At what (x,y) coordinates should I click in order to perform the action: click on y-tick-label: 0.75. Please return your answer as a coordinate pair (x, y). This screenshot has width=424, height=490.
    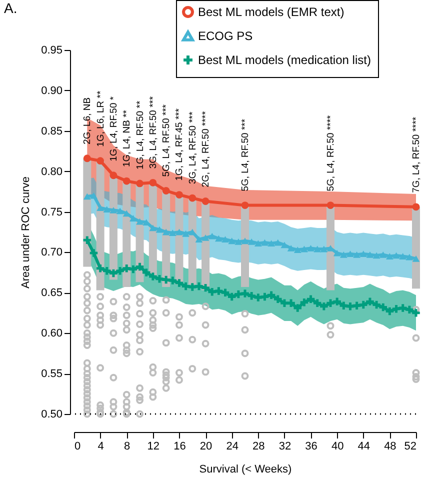
    Looking at the image, I should click on (51, 212).